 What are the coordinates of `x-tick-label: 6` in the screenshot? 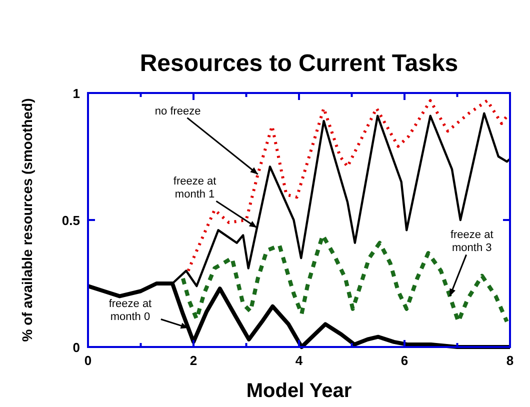 It's located at (404, 360).